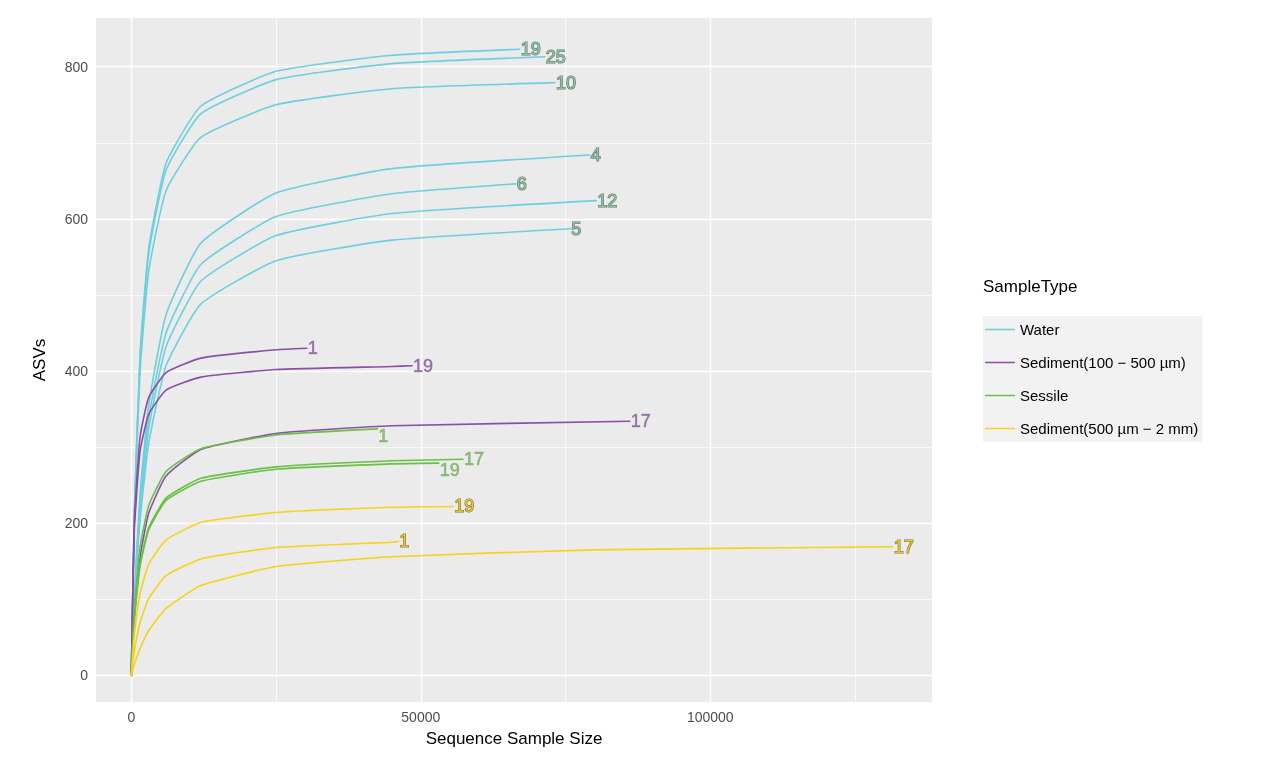 This screenshot has width=1264, height=771. I want to click on x-tick-label: 50000, so click(421, 717).